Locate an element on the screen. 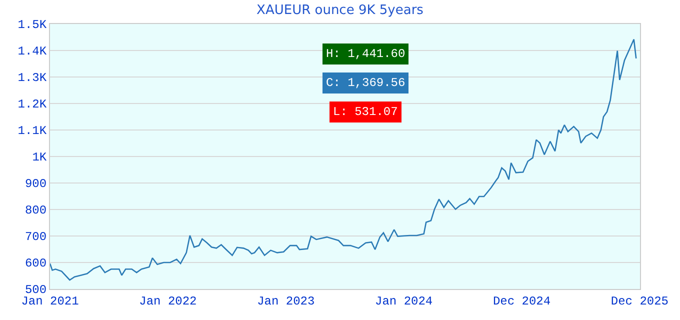  annotation: H: 1,441.60 is located at coordinates (366, 54).